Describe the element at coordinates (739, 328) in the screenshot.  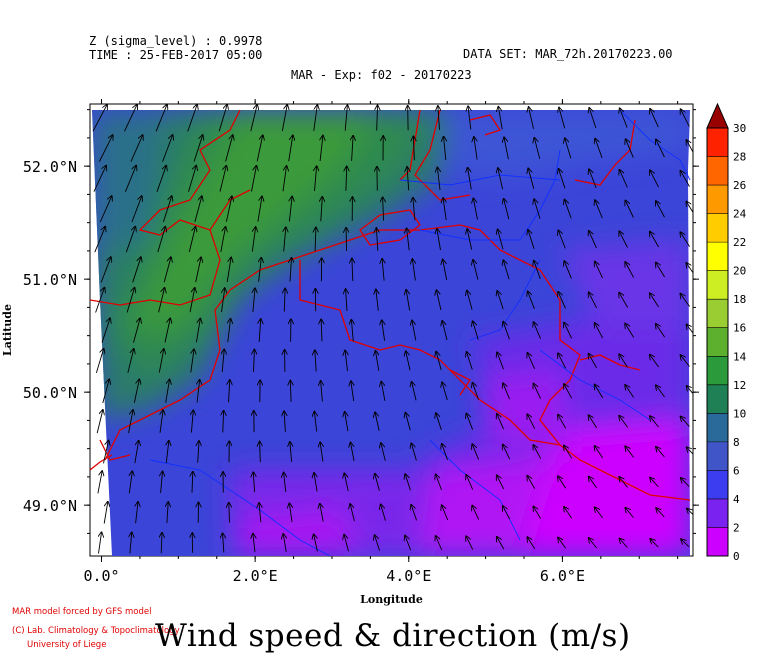
I see `colorbar-label: 16` at that location.